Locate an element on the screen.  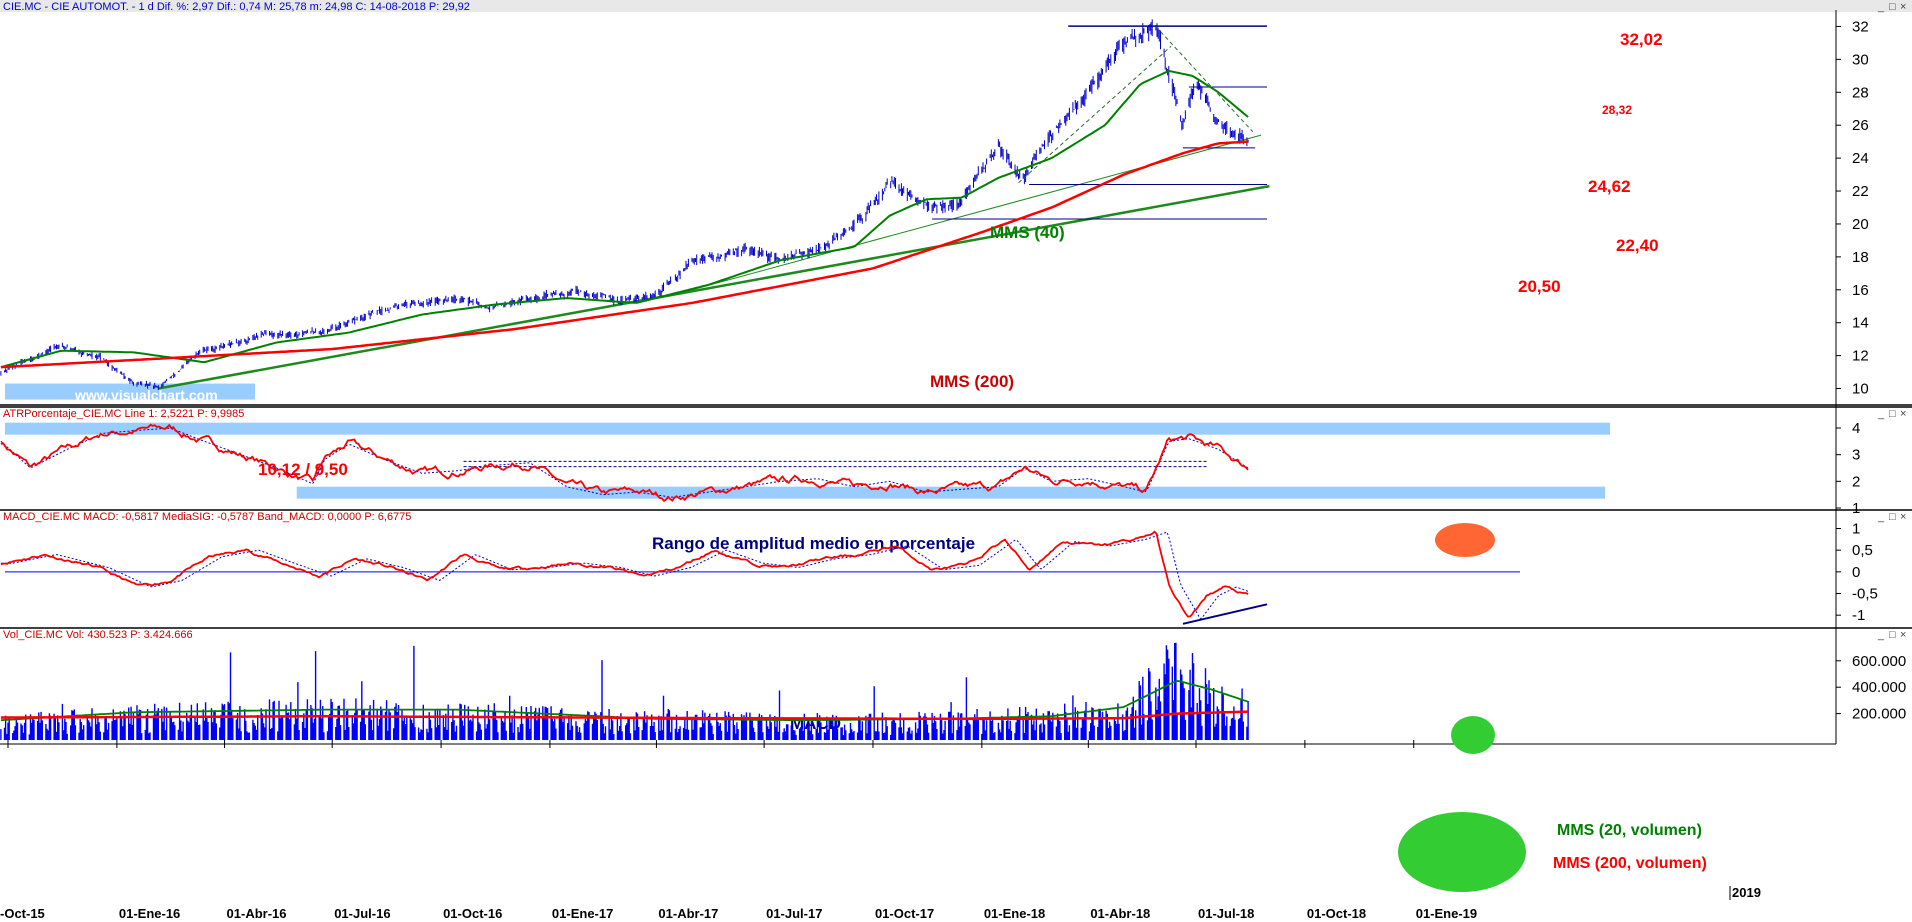
y-tick-label: 16 is located at coordinates (1860, 290).